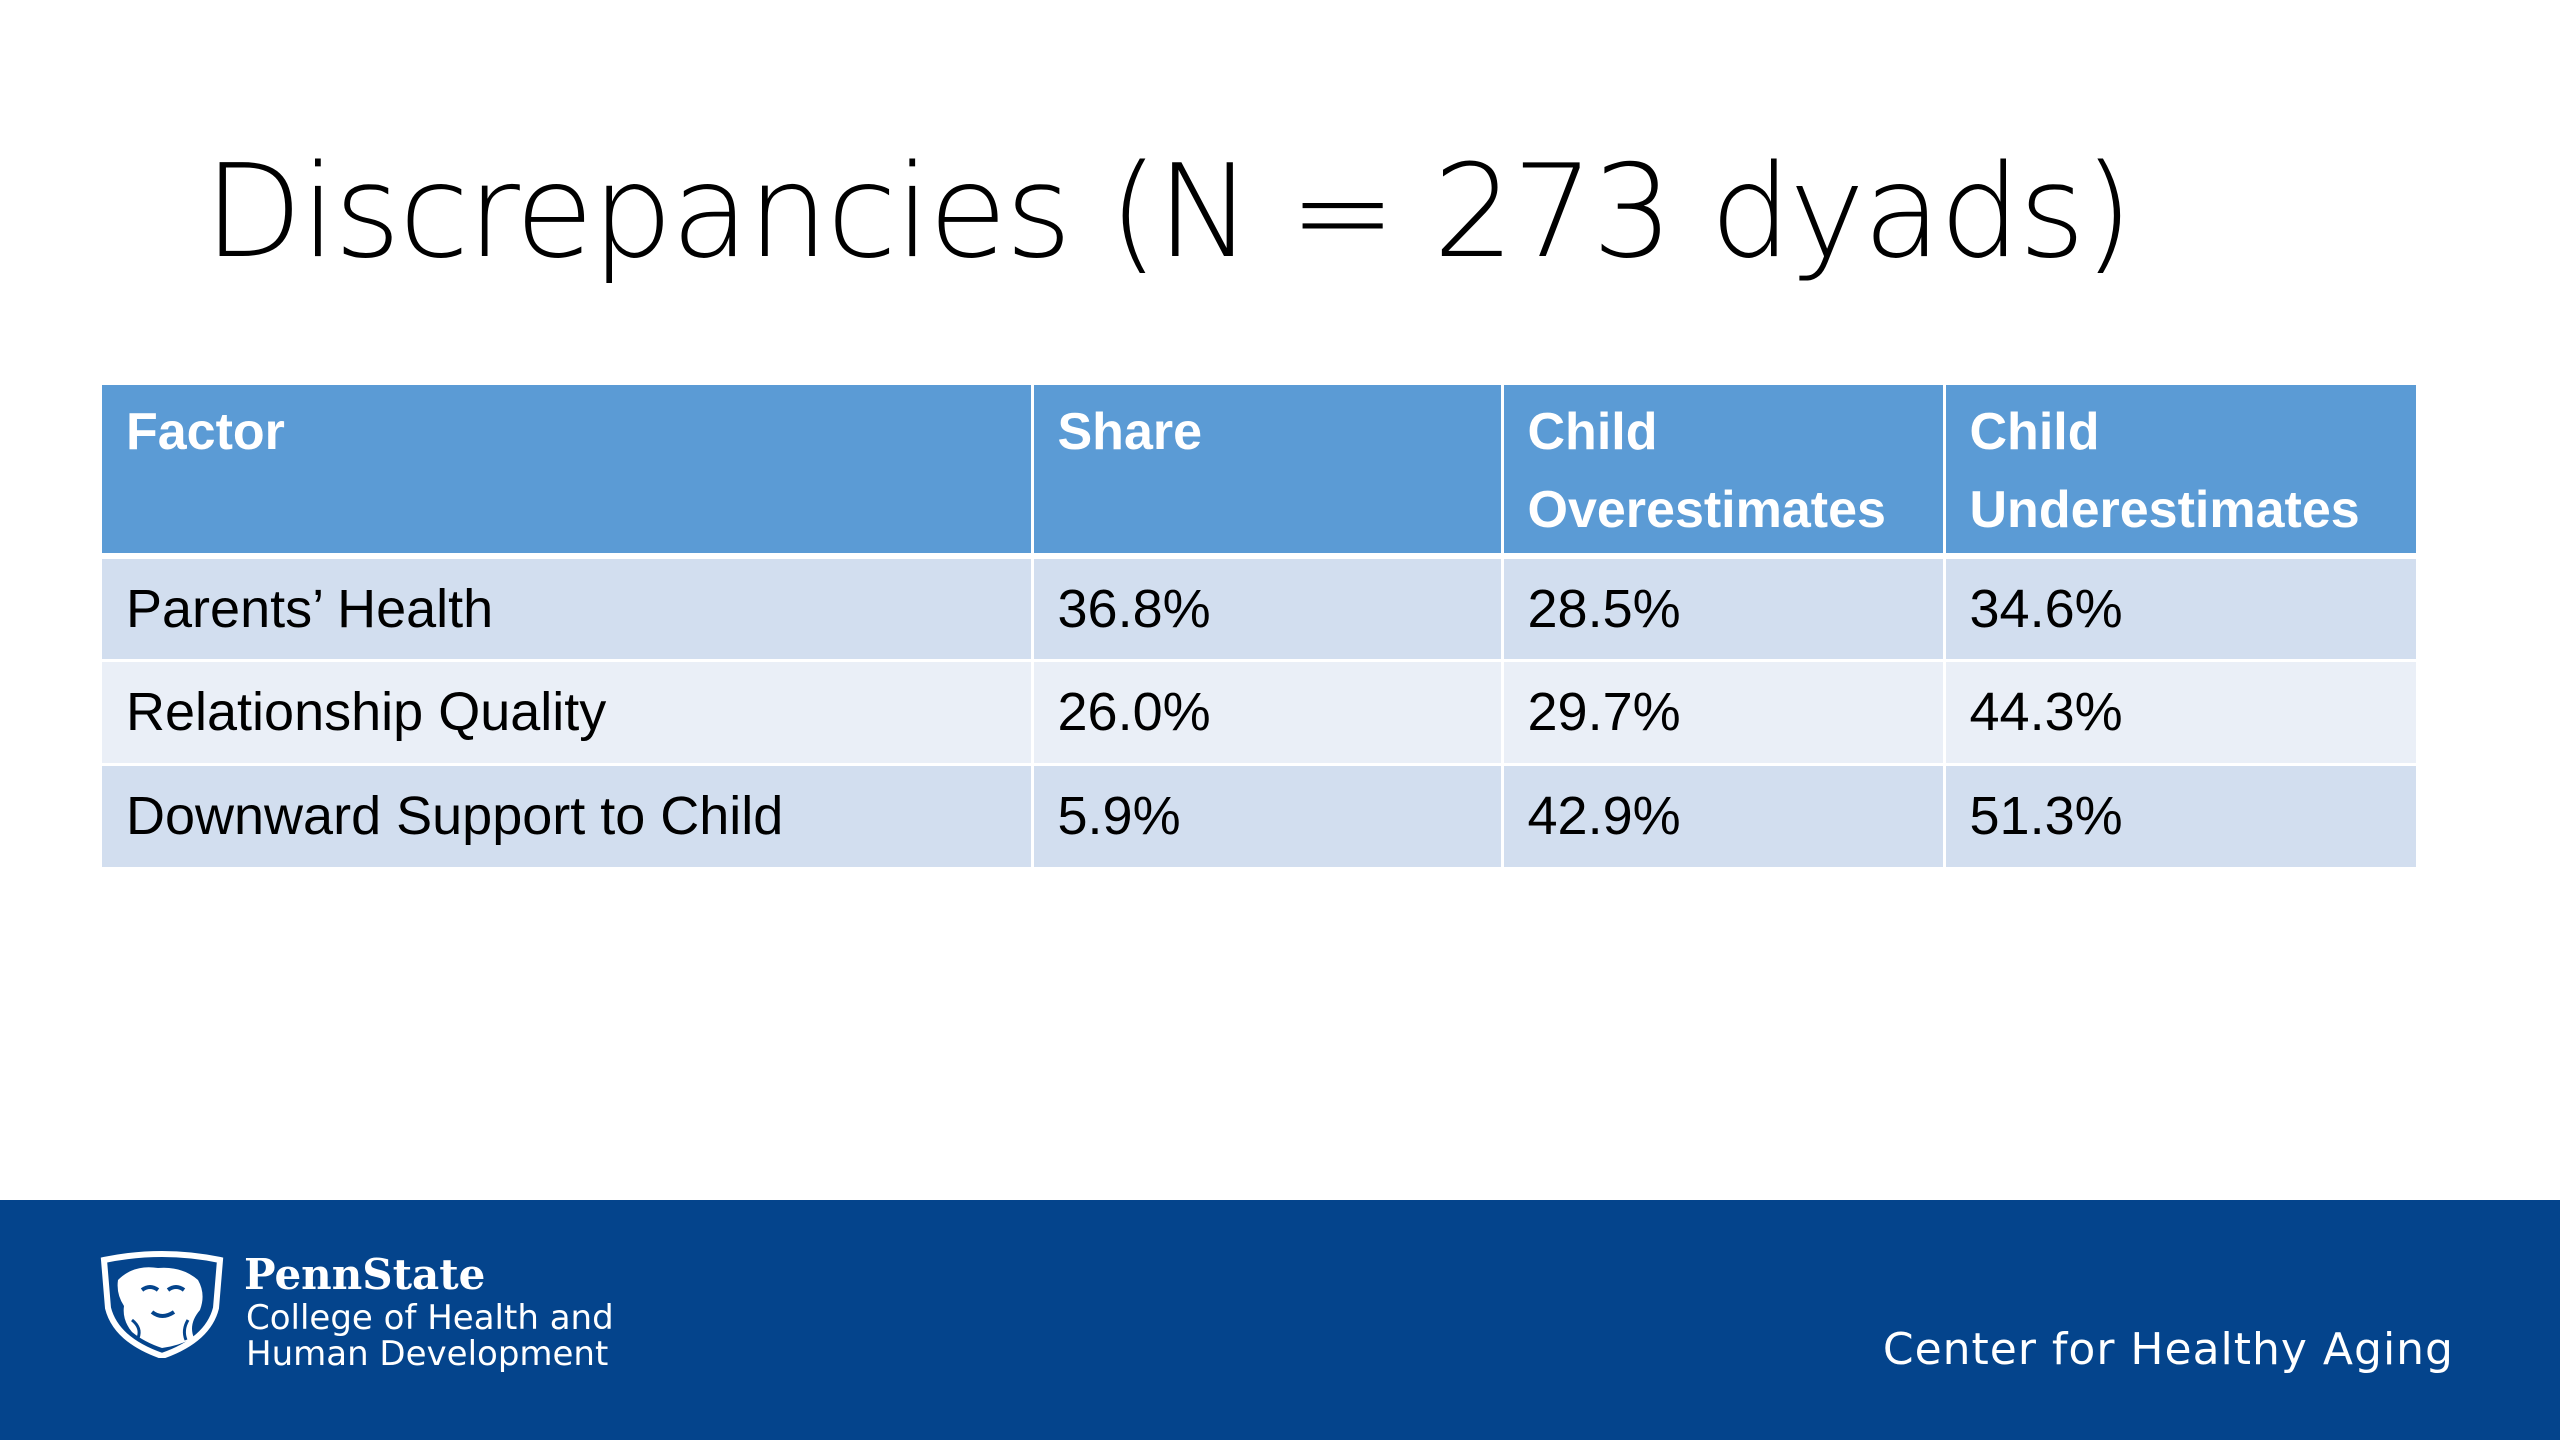 The image size is (2560, 1440). I want to click on cell-share: 36.8%, so click(1268, 609).